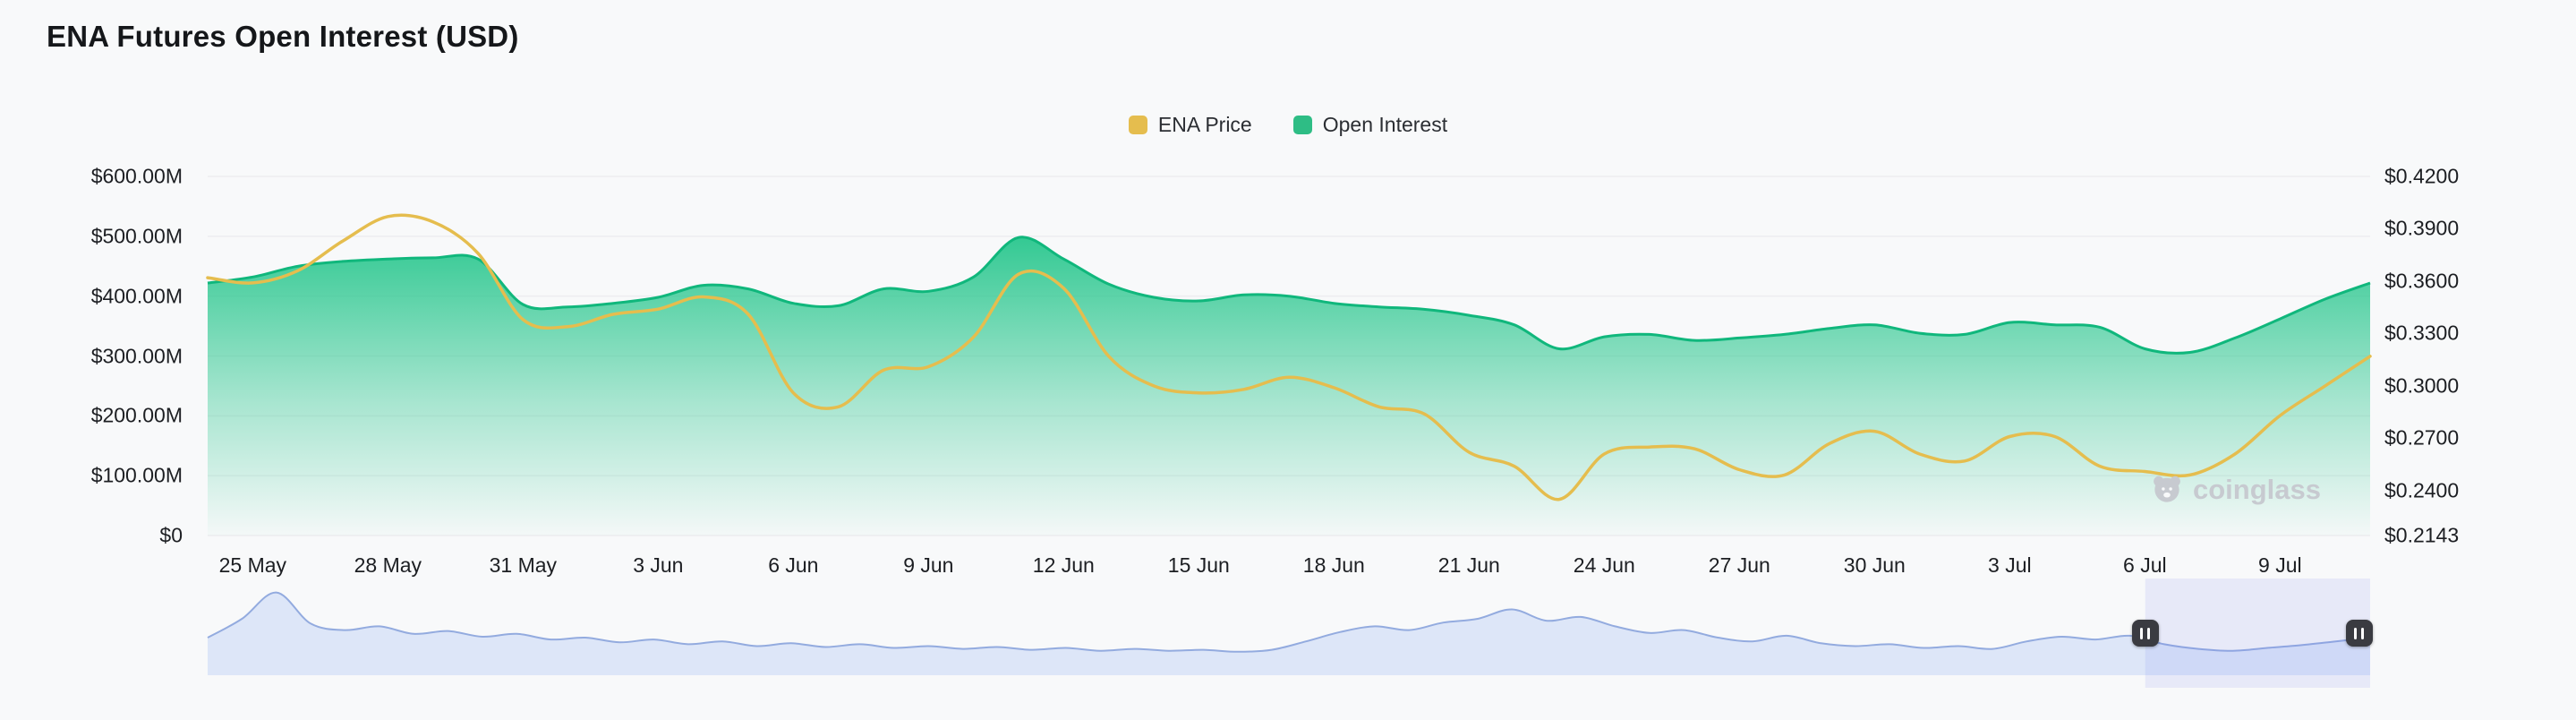  I want to click on x-axis-tick: 12 Jun, so click(1063, 565).